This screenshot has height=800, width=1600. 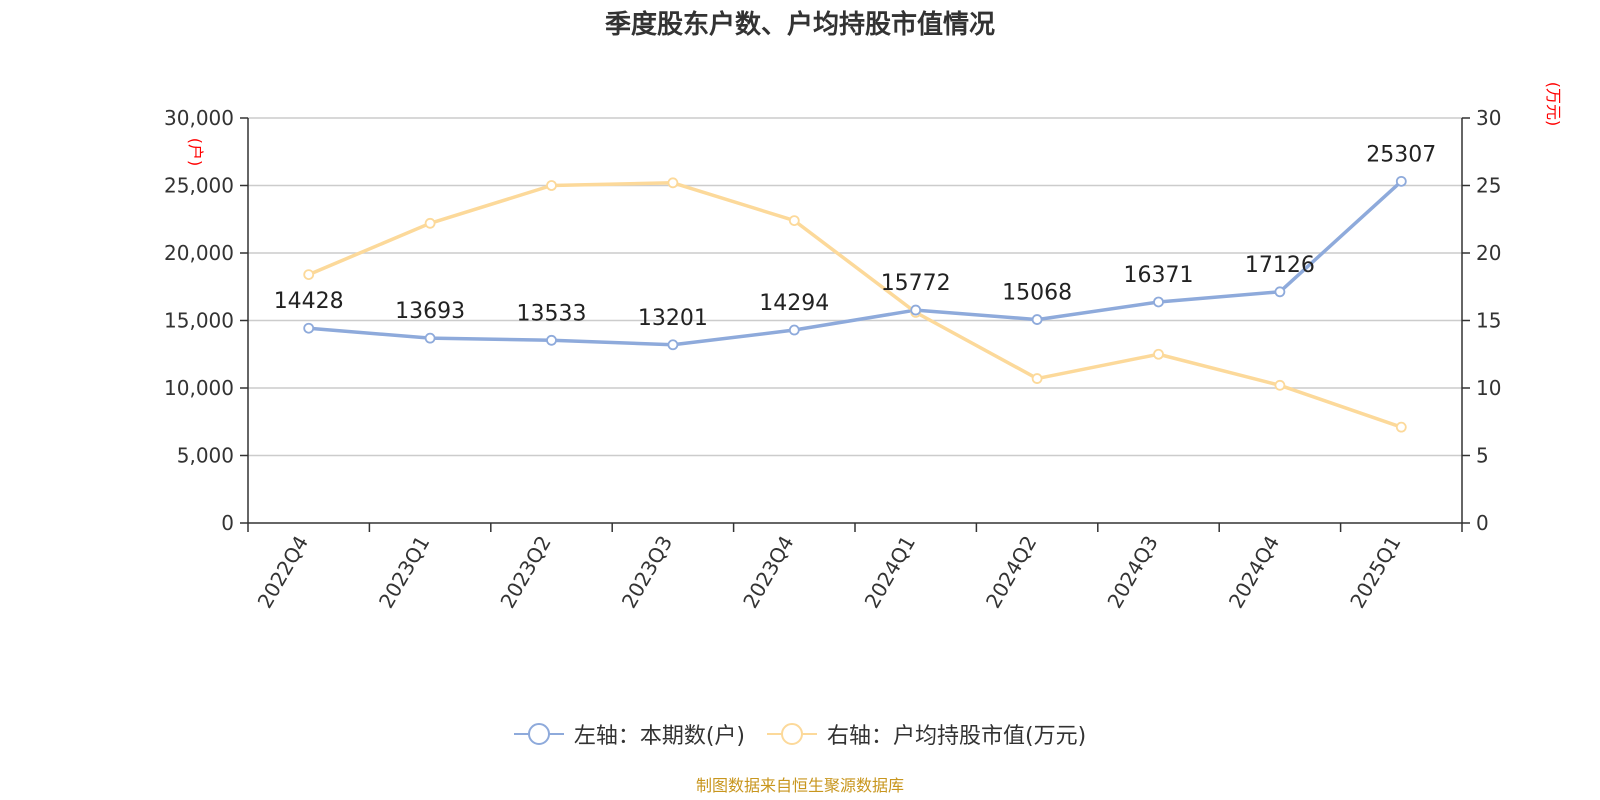 What do you see at coordinates (525, 572) in the screenshot?
I see `x-axis-tick-label: 2023Q2` at bounding box center [525, 572].